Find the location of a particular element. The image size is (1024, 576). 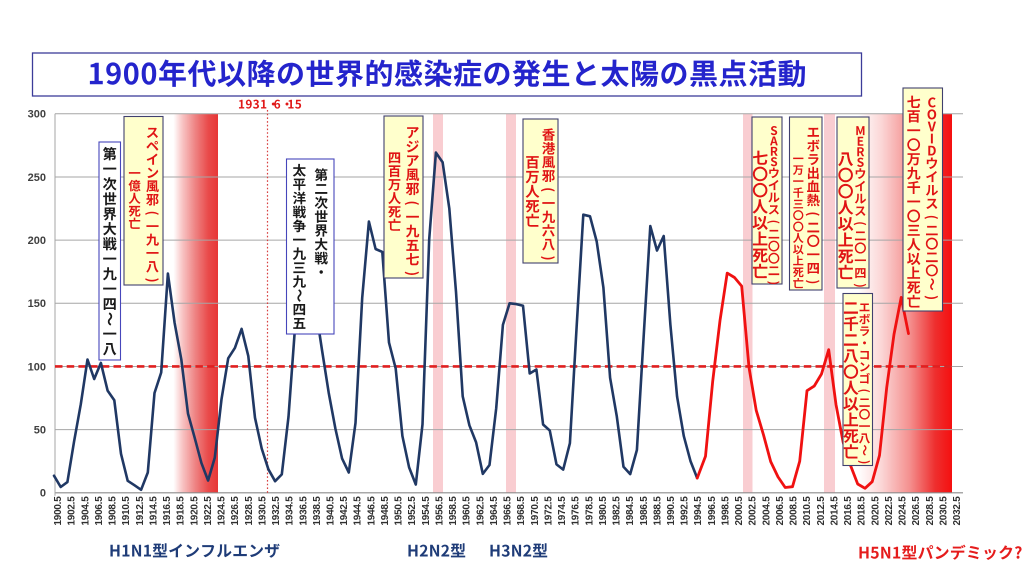

svg-text: 2026.5 is located at coordinates (916, 511).